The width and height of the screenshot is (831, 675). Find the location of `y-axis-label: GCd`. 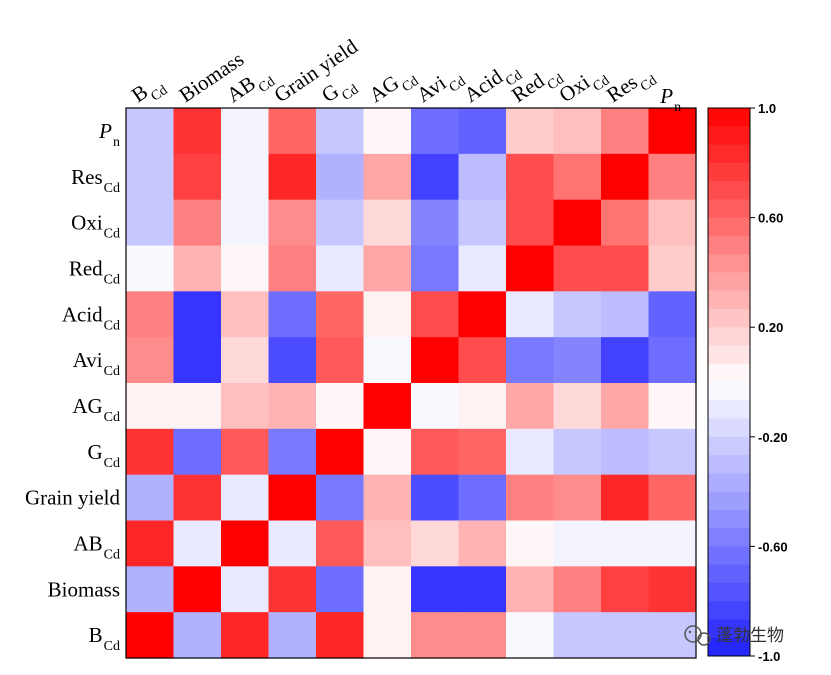

y-axis-label: GCd is located at coordinates (103, 455).